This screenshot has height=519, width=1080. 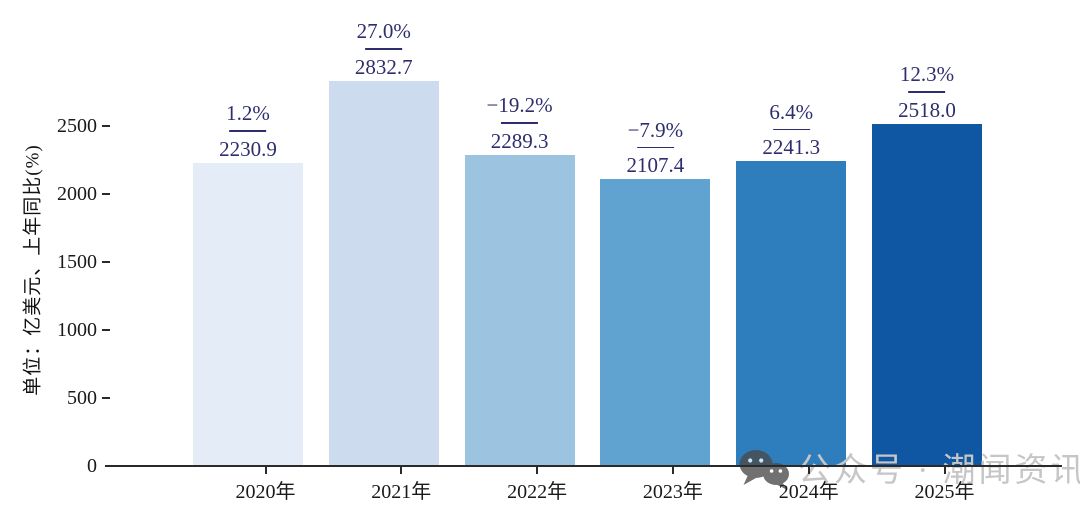 I want to click on bar-value-label: 2107.4, so click(x=655, y=165).